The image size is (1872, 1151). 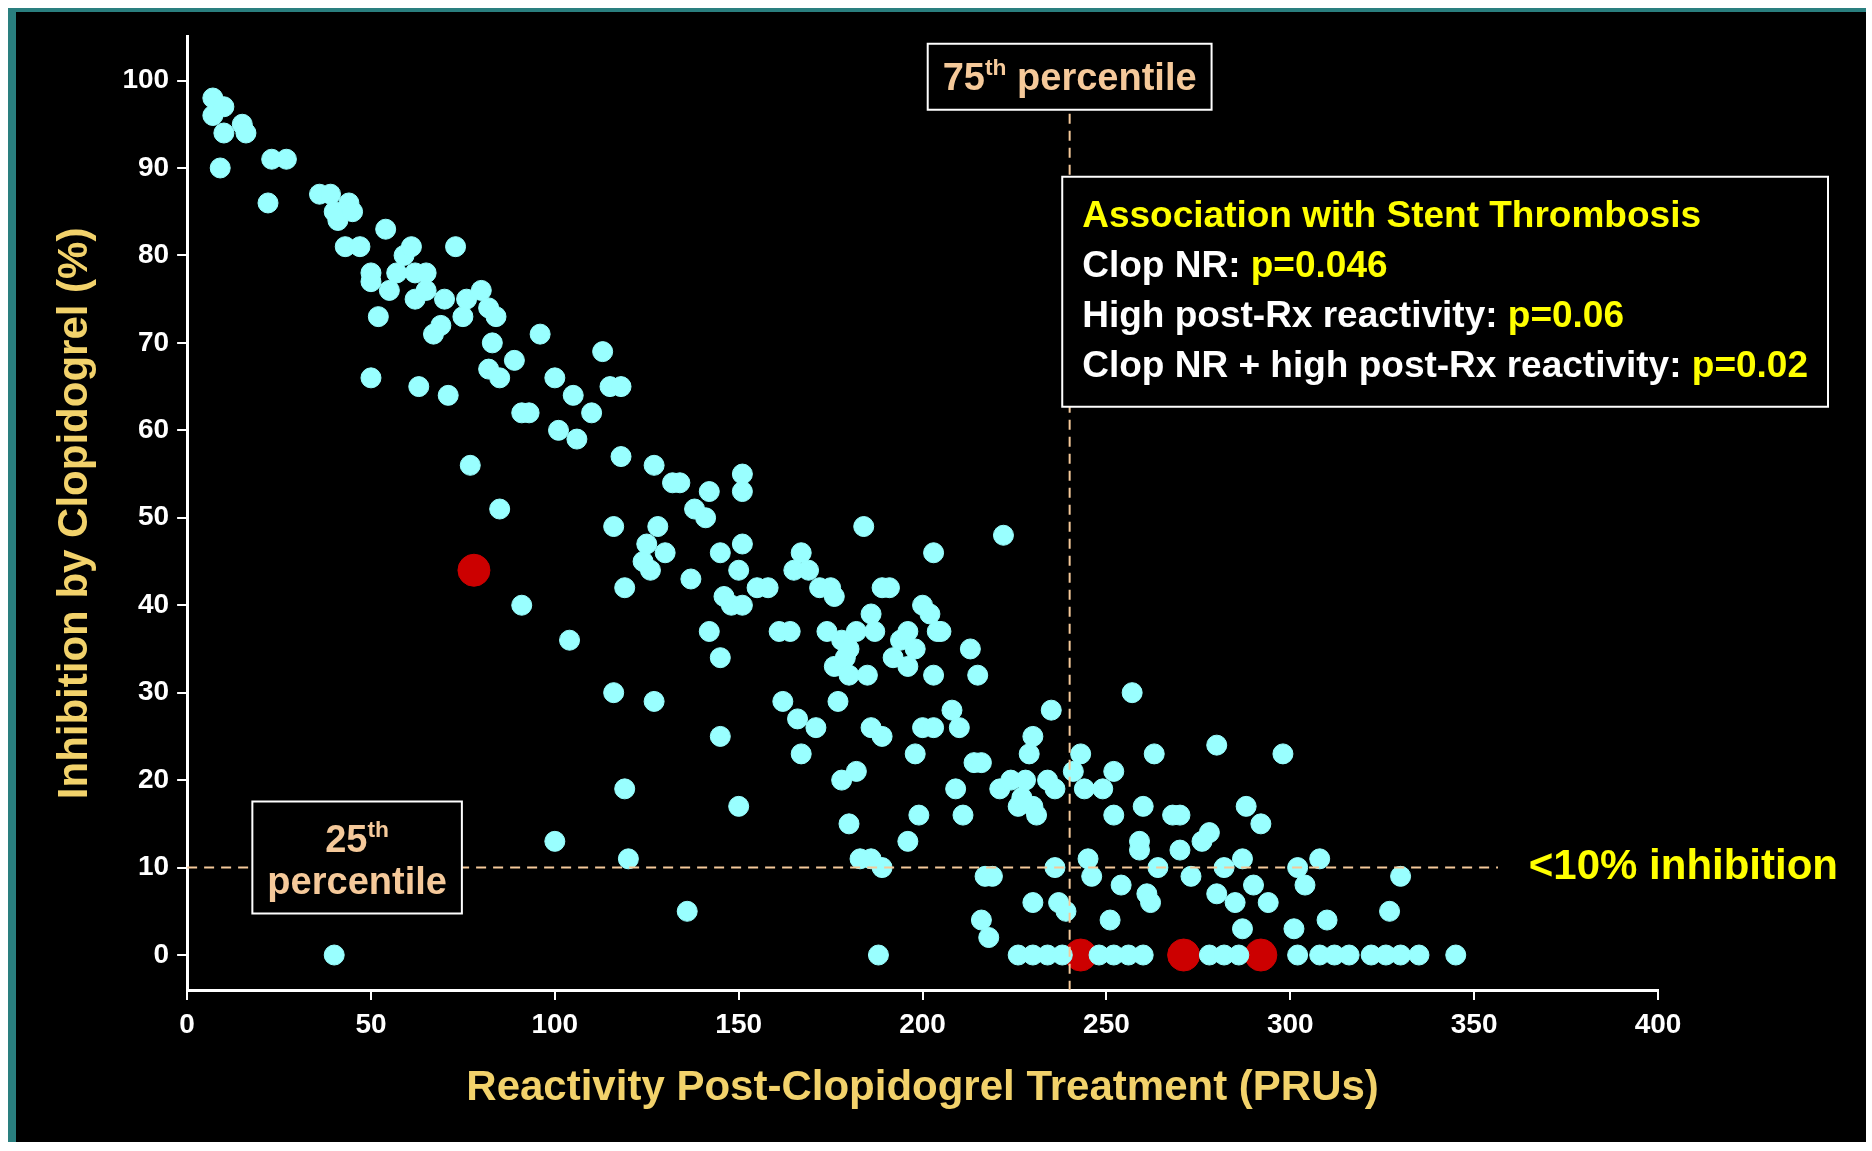 What do you see at coordinates (1445, 364) in the screenshot?
I see `annotation: Clop NR + high post-Rx reactivity: p=0.02` at bounding box center [1445, 364].